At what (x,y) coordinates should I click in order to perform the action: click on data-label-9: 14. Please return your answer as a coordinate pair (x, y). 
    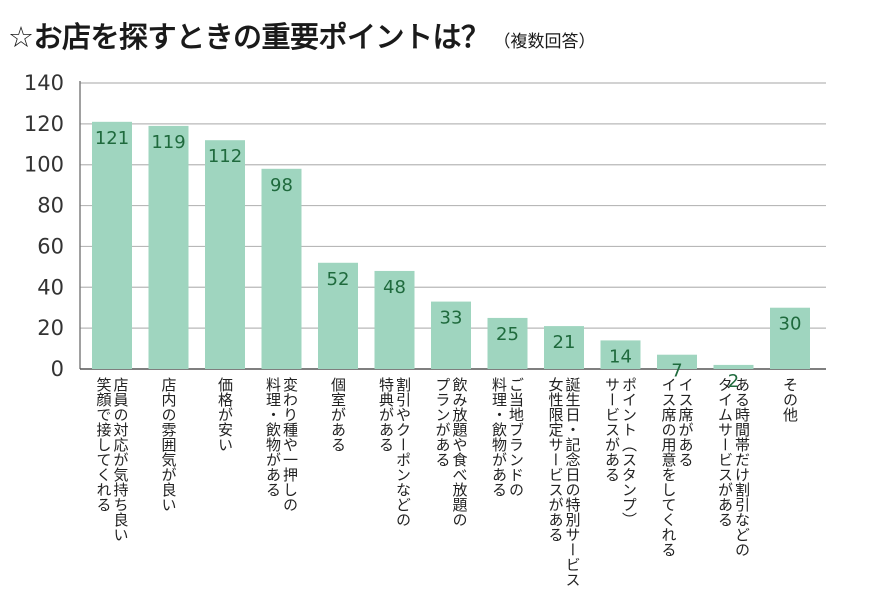
    Looking at the image, I should click on (620, 356).